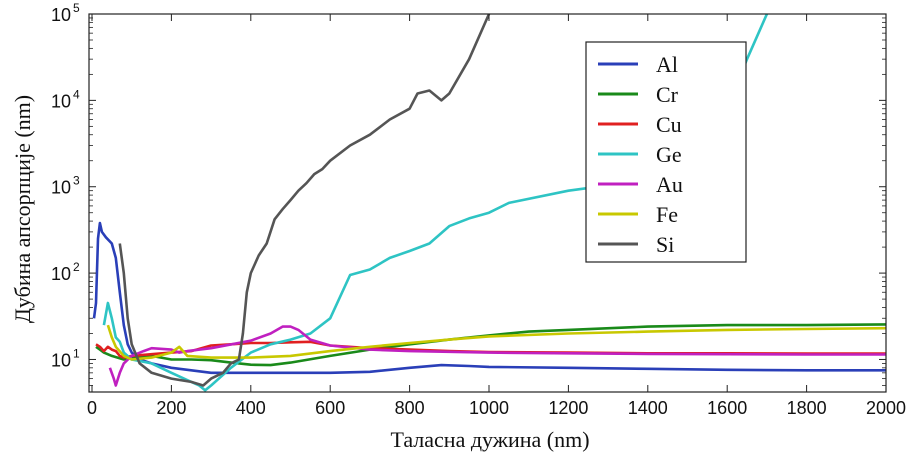 The width and height of the screenshot is (914, 456). What do you see at coordinates (667, 64) in the screenshot?
I see `legend-label-al: Al` at bounding box center [667, 64].